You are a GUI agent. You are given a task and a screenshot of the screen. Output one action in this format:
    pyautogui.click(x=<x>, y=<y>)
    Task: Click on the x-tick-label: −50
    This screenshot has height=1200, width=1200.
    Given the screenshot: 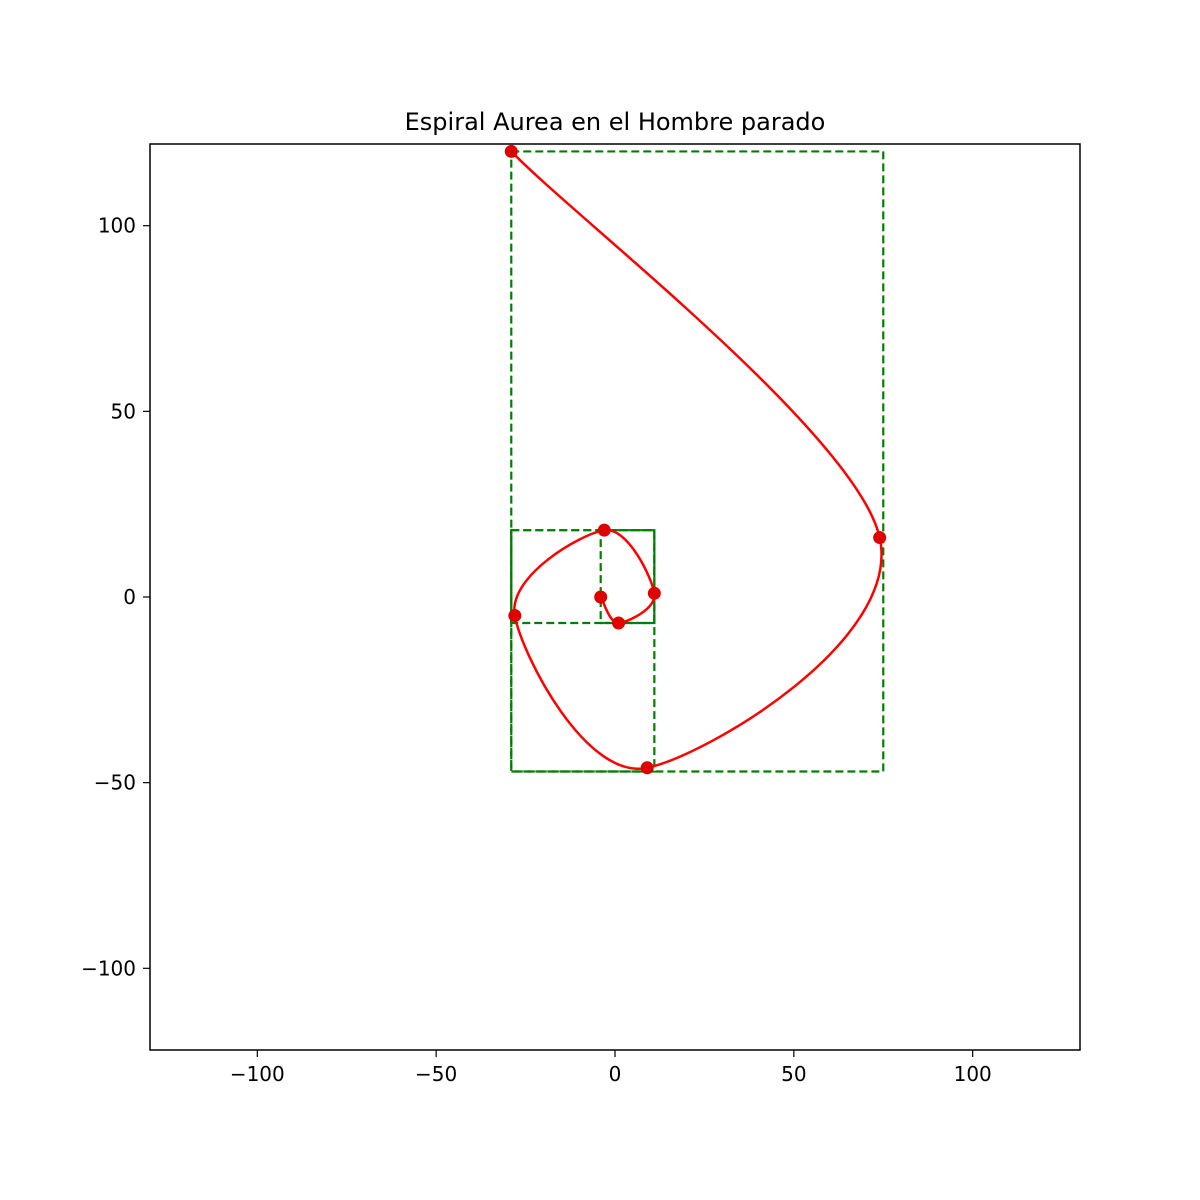 What is the action you would take?
    pyautogui.click(x=436, y=1074)
    